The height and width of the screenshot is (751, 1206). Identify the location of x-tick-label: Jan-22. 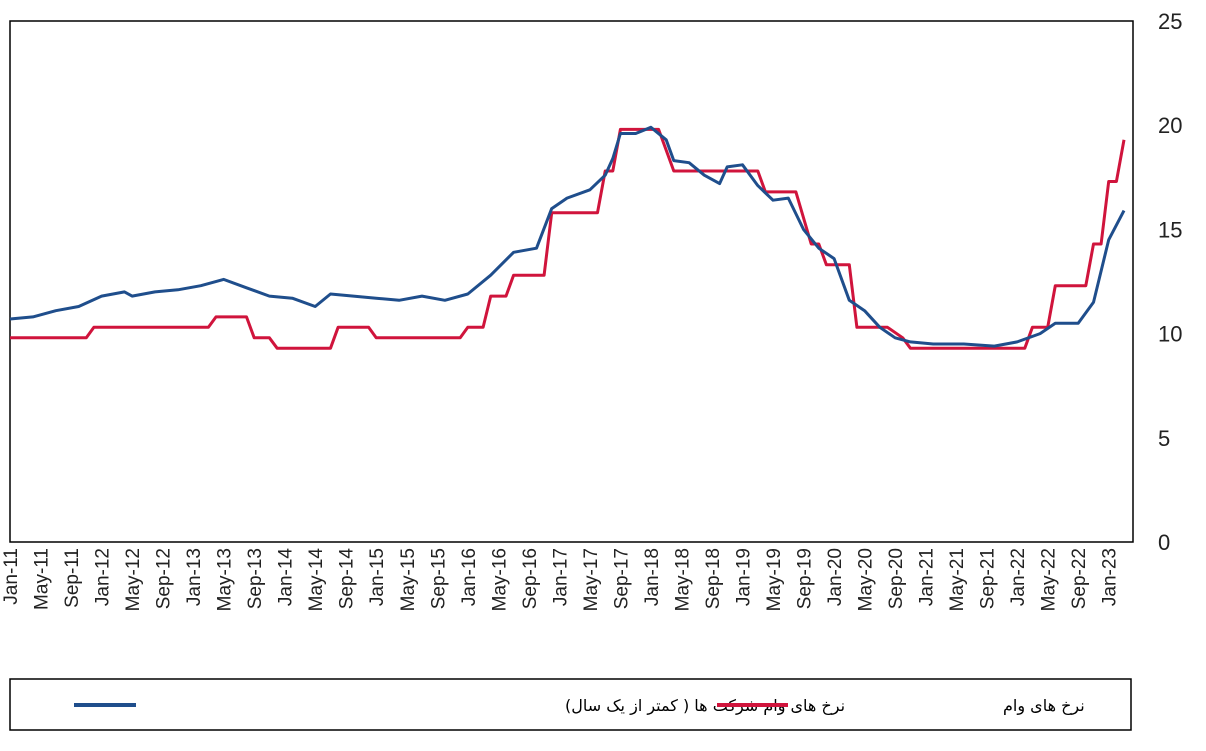
(1018, 577).